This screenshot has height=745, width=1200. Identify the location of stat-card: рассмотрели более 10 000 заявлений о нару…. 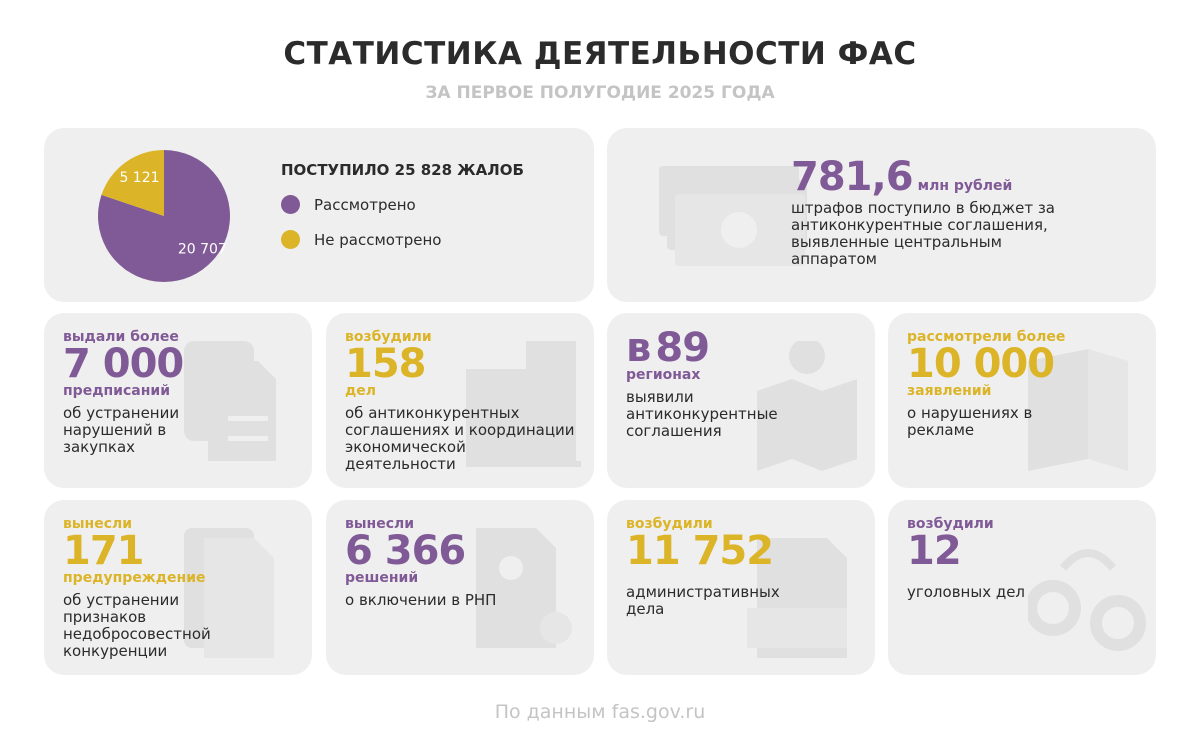
(1022, 400).